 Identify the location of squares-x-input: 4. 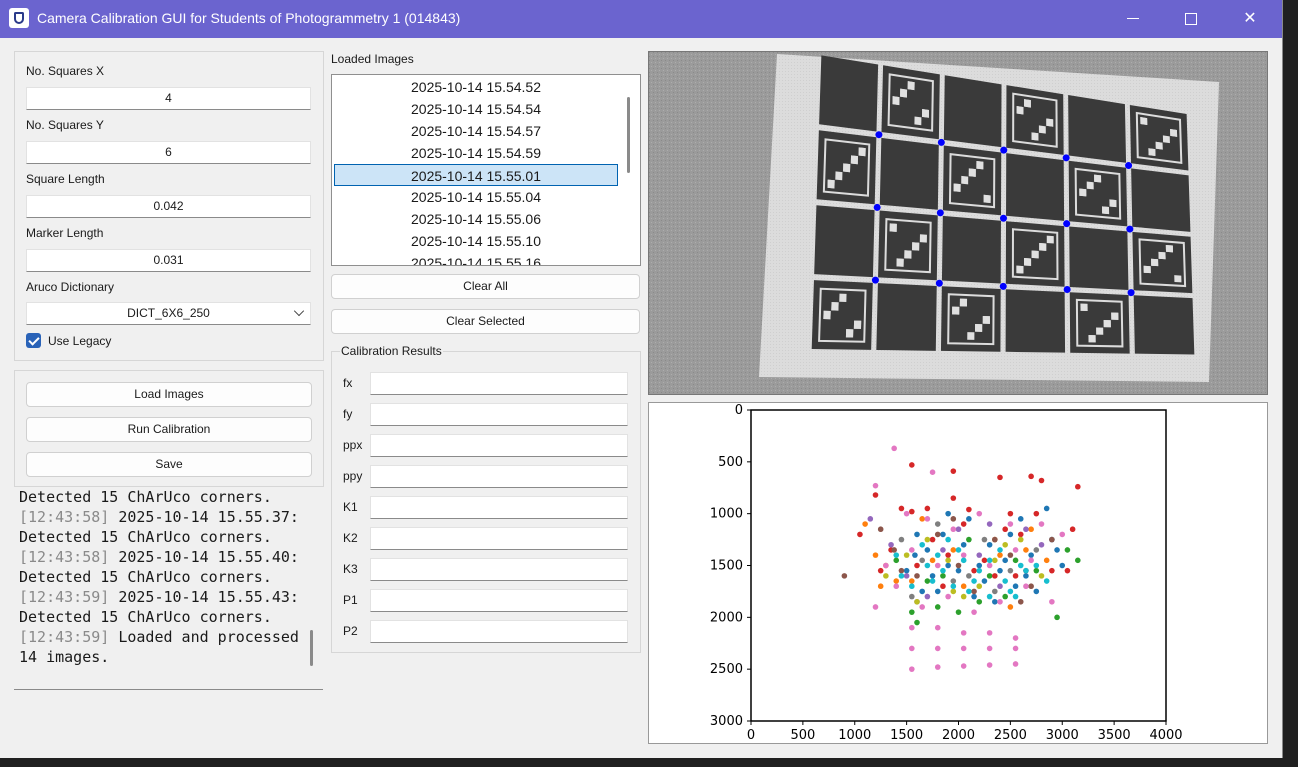
(168, 98).